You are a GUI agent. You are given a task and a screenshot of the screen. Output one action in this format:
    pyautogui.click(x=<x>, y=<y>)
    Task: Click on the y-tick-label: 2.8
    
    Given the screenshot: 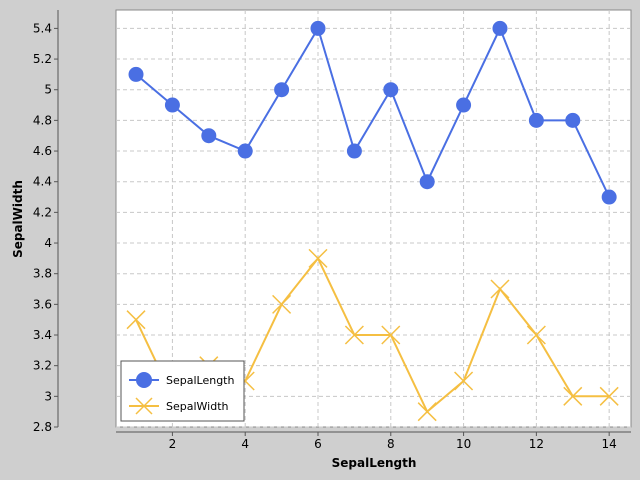 What is the action you would take?
    pyautogui.click(x=42, y=427)
    